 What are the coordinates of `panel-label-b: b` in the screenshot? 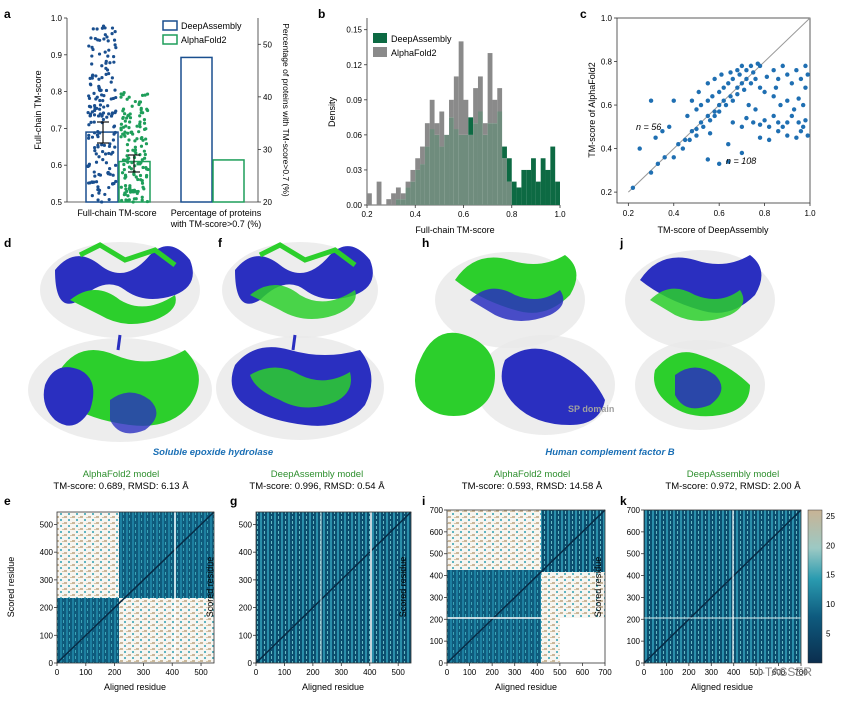 It's located at (321, 14).